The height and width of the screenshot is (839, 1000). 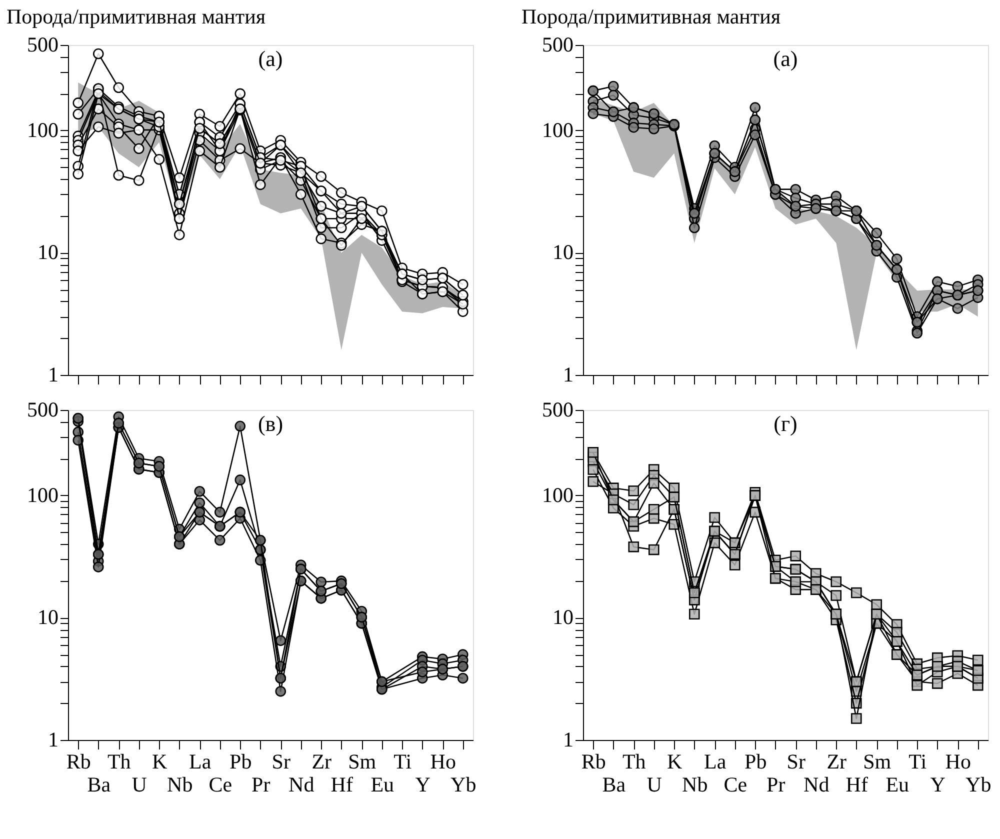 I want to click on chart-title: (в), so click(x=271, y=423).